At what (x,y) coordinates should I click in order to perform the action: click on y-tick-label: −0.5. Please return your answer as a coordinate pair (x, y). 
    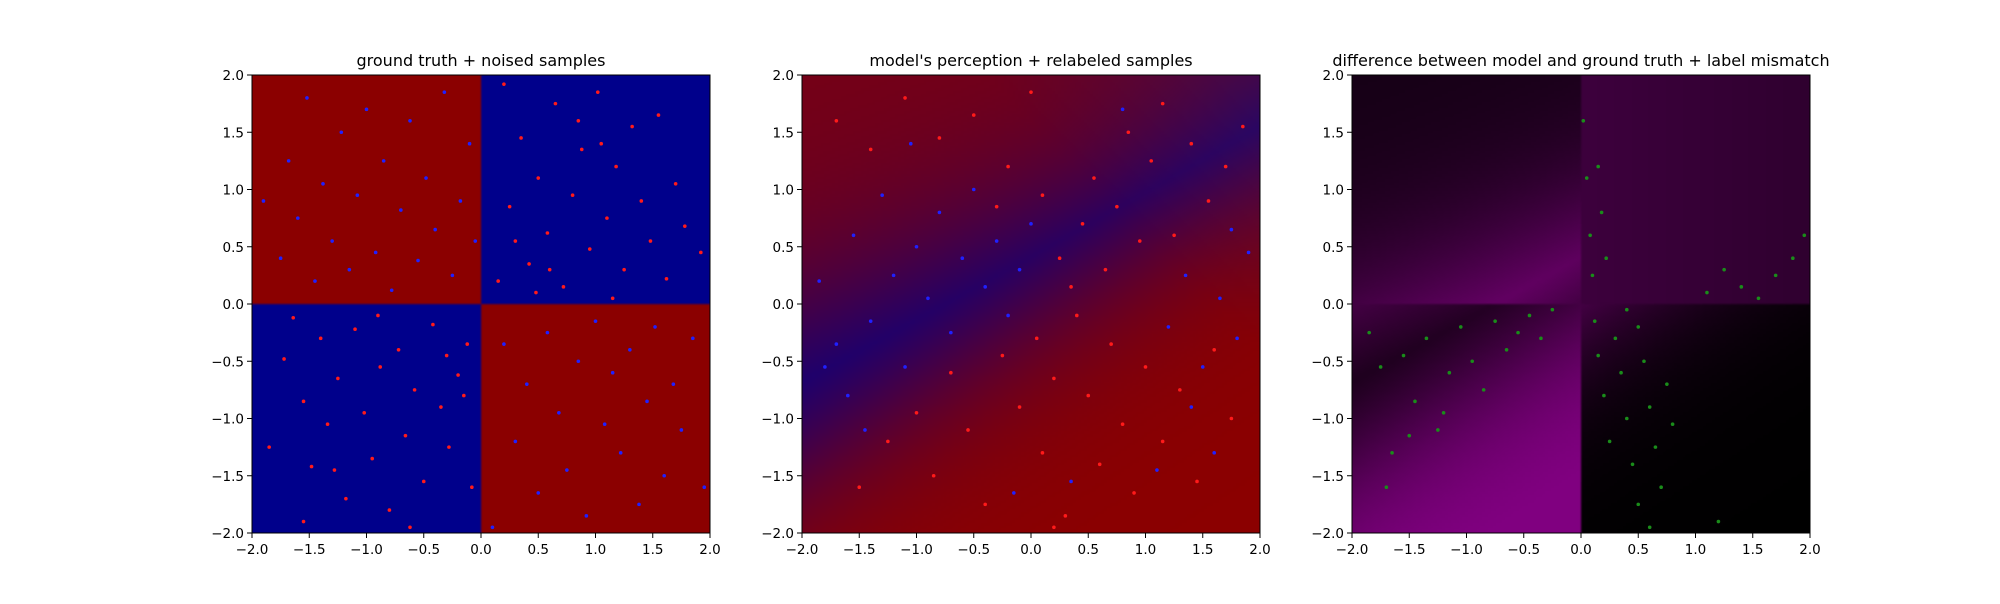
    Looking at the image, I should click on (777, 362).